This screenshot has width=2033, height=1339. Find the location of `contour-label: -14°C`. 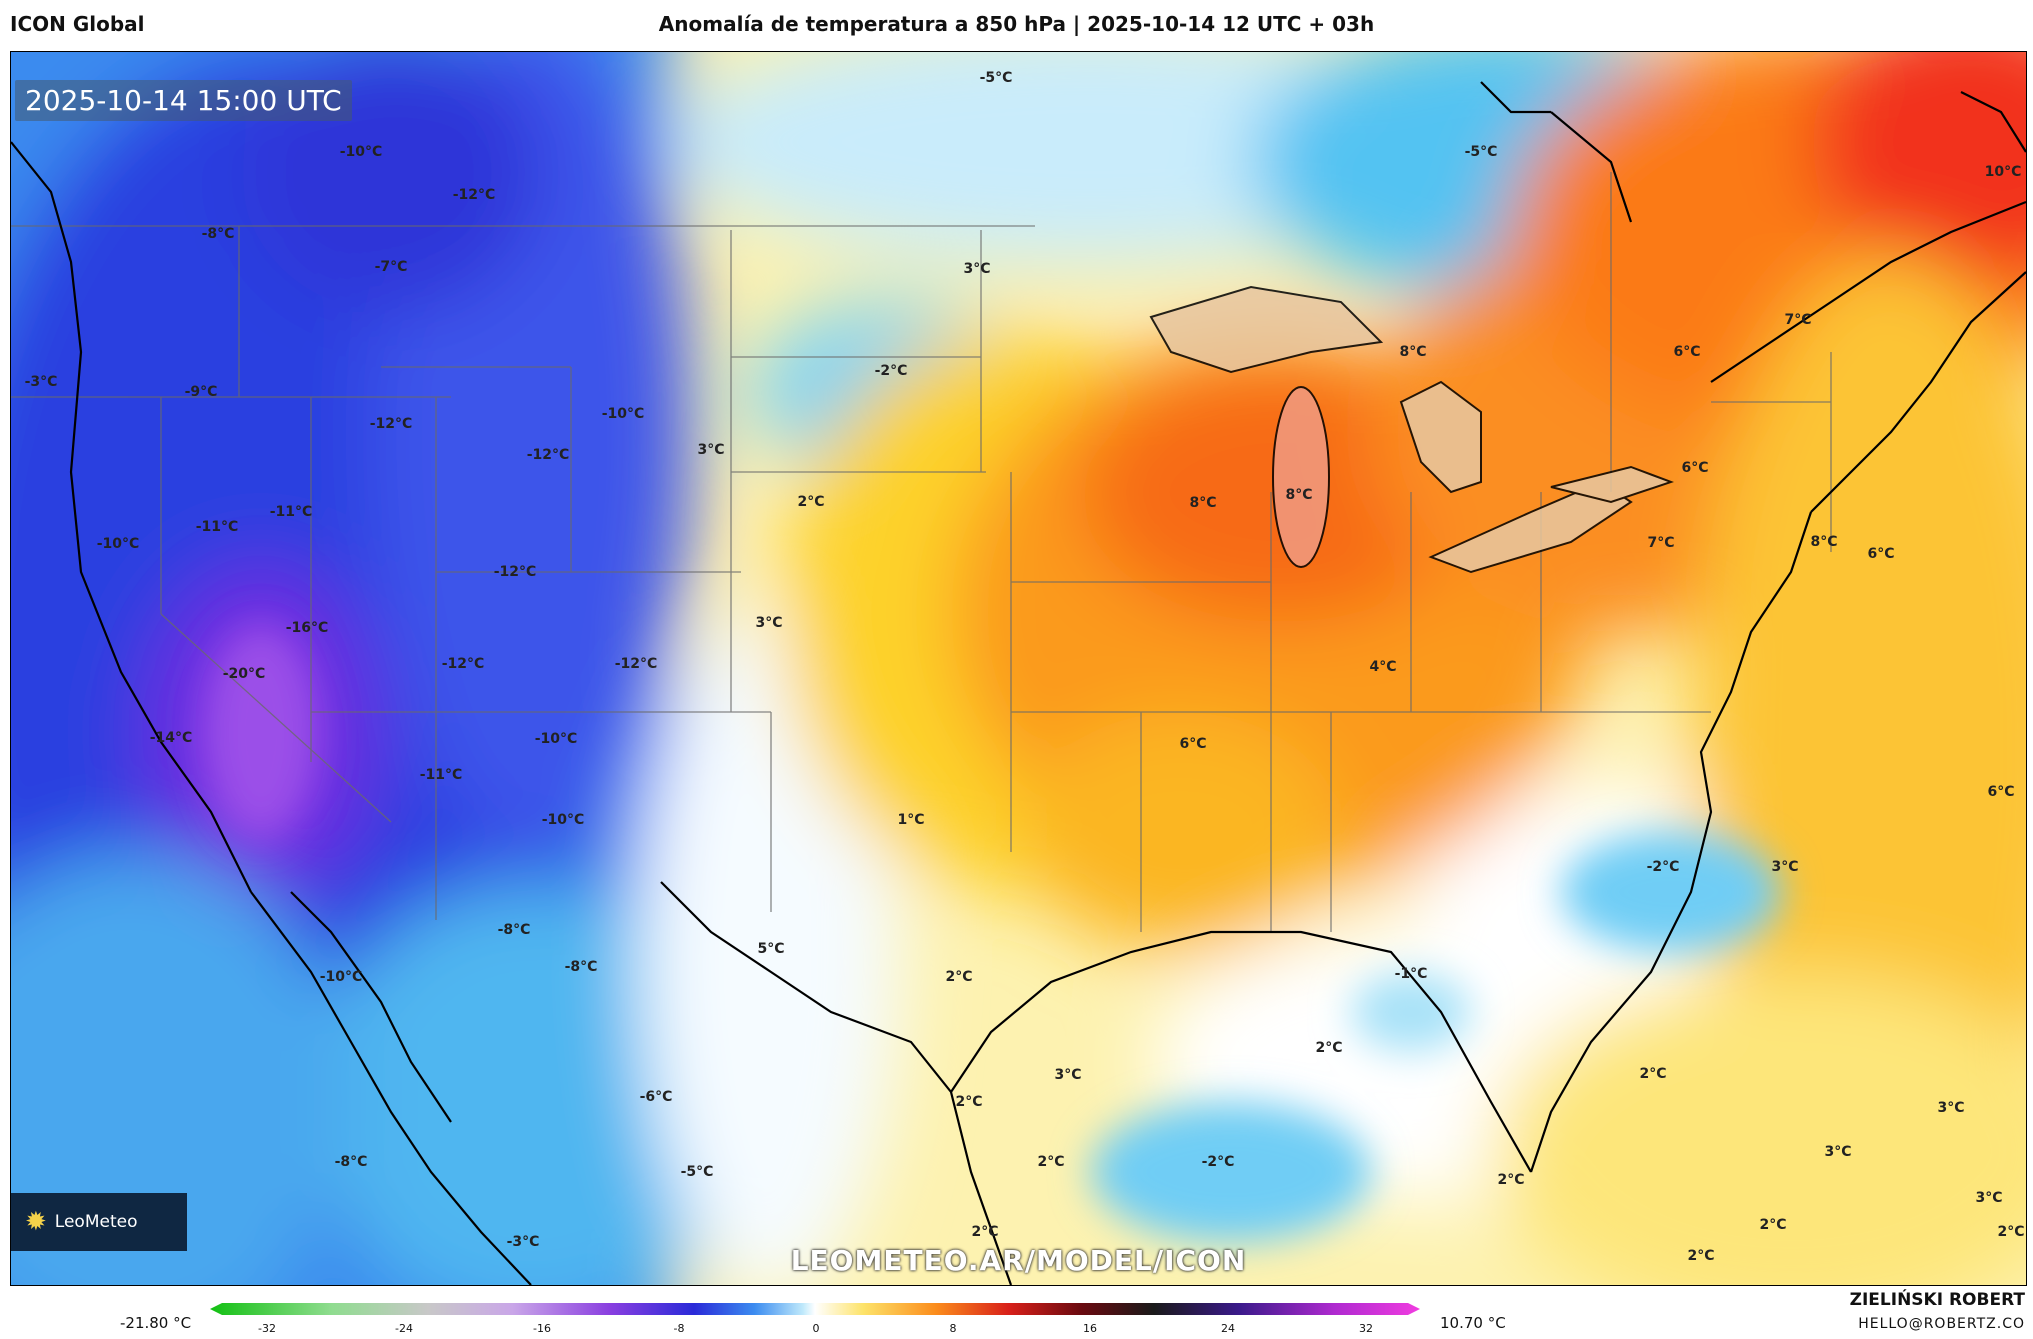

contour-label: -14°C is located at coordinates (171, 738).